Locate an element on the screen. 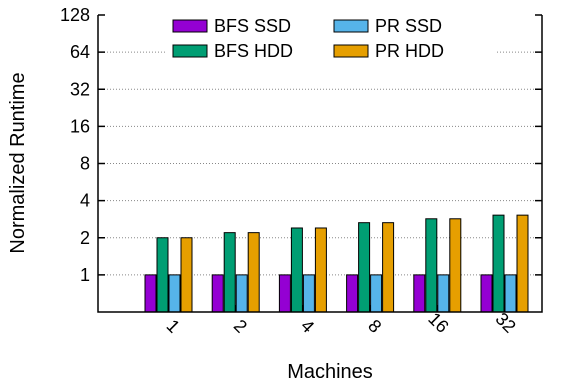  y-axis-label: Normalized Runtime is located at coordinates (18, 162).